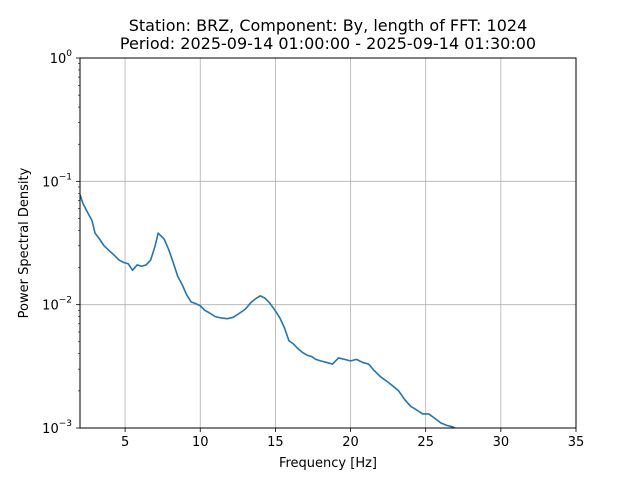 This screenshot has width=640, height=480. Describe the element at coordinates (425, 442) in the screenshot. I see `x-tick-label: 25` at that location.